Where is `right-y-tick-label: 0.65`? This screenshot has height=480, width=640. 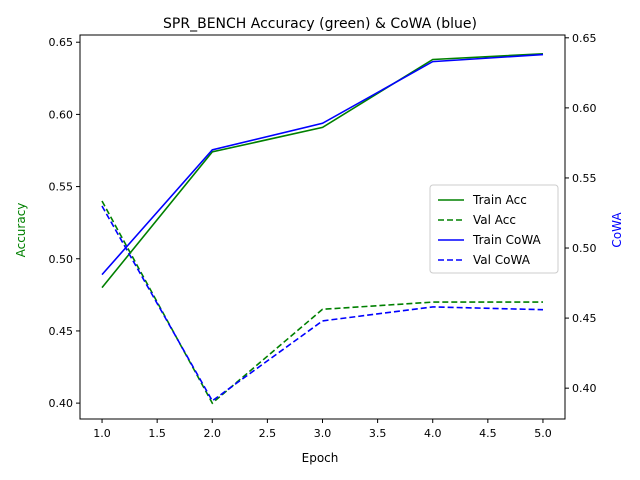
right-y-tick-label: 0.65 is located at coordinates (584, 38).